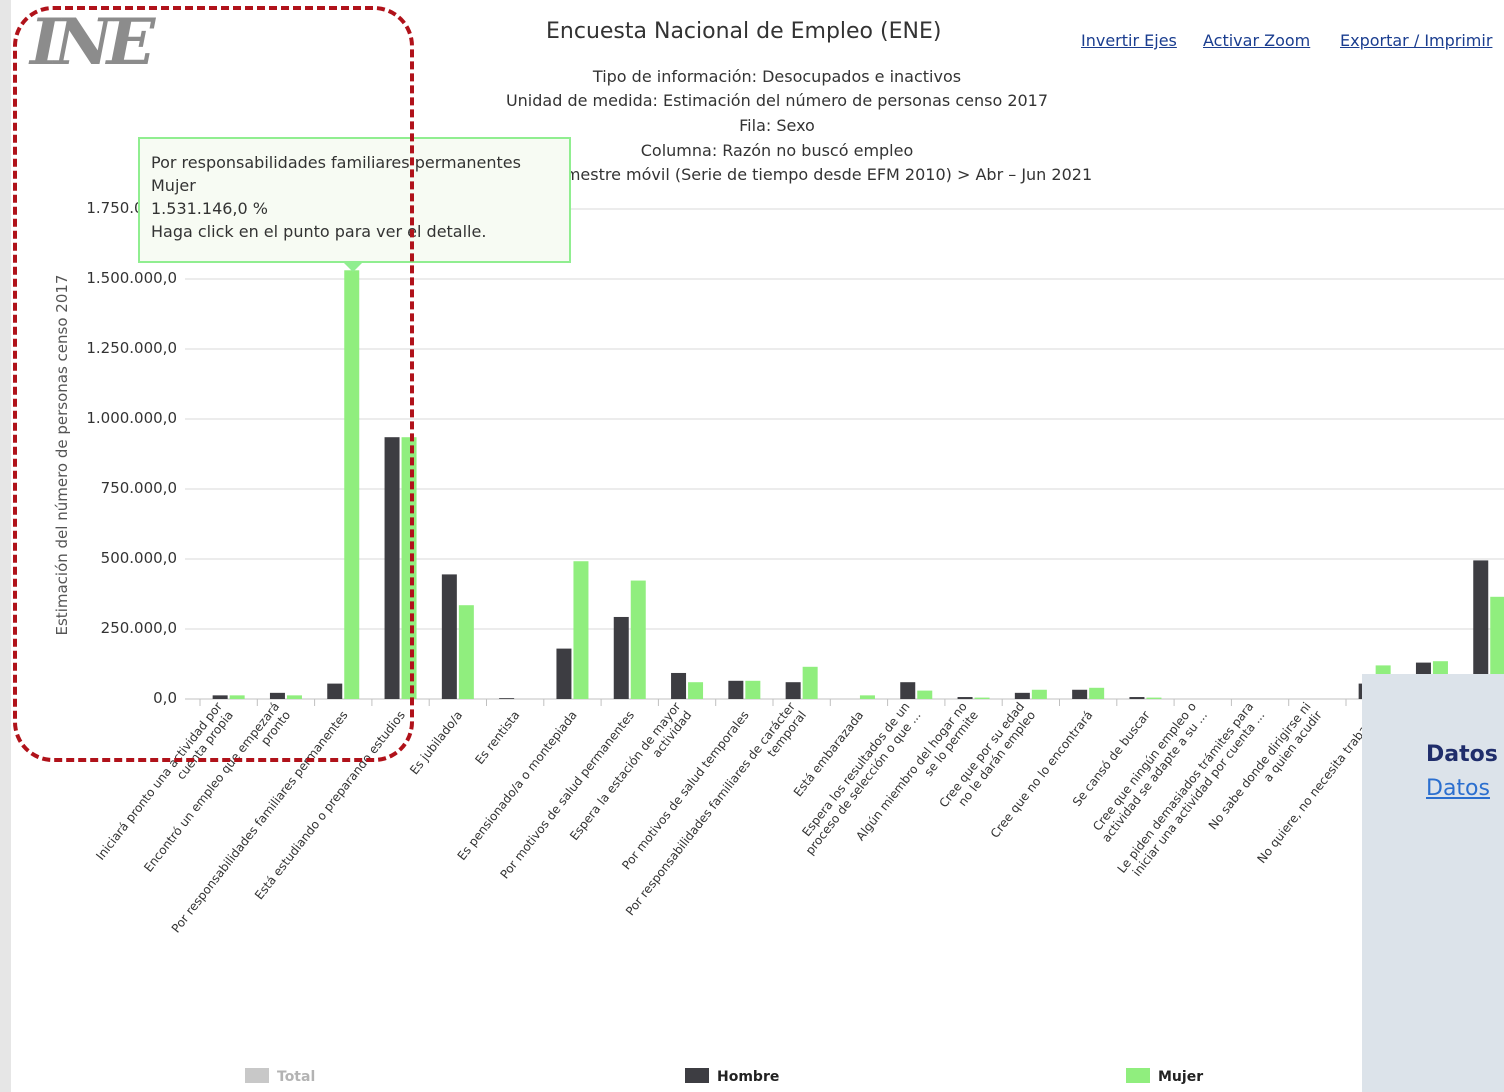  What do you see at coordinates (353, 267) in the screenshot?
I see `tooltip-pointer` at bounding box center [353, 267].